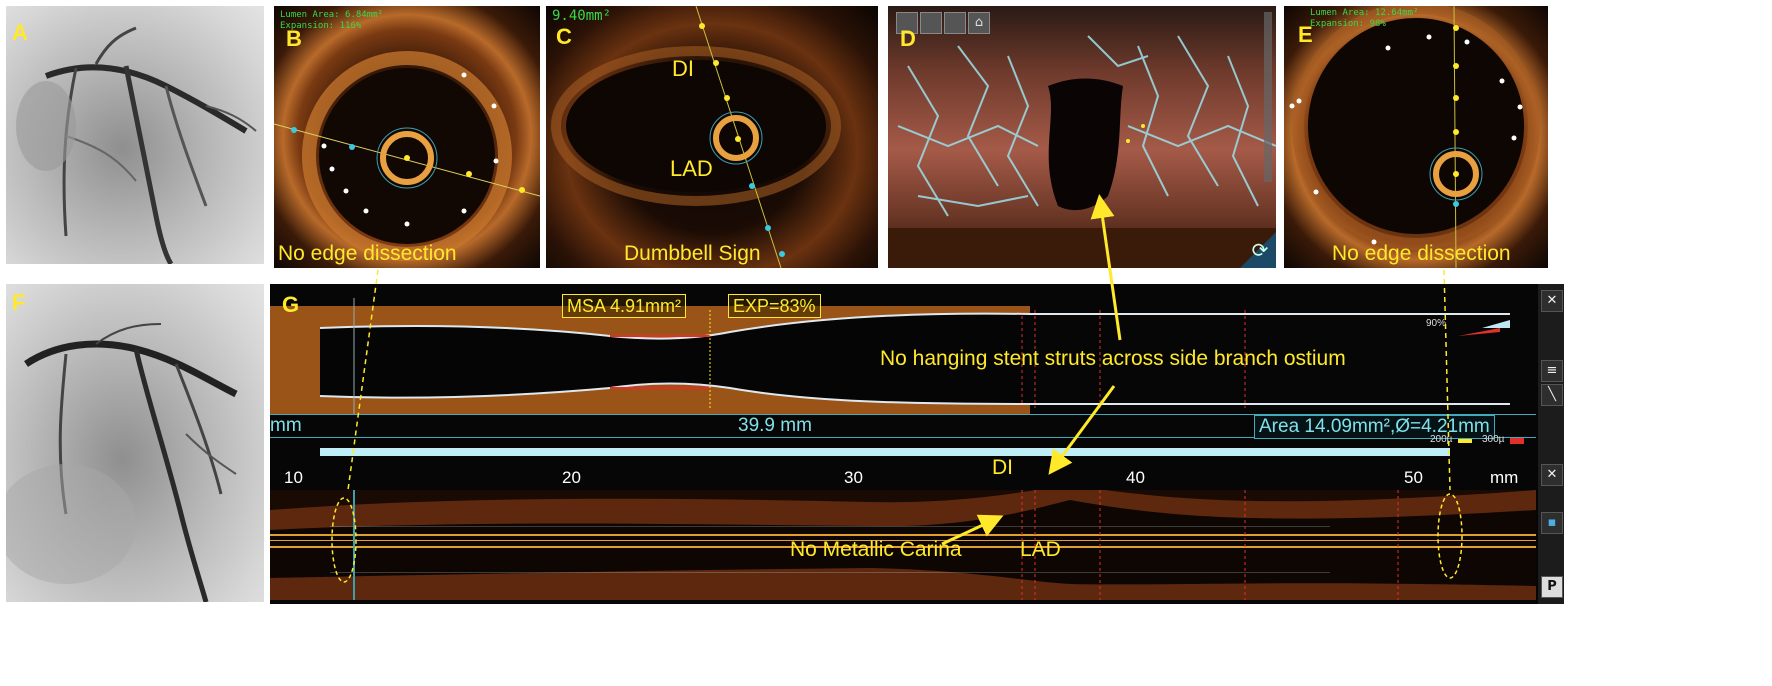 This screenshot has height=686, width=1772. I want to click on msa-label: MSA 4.91mm², so click(624, 306).